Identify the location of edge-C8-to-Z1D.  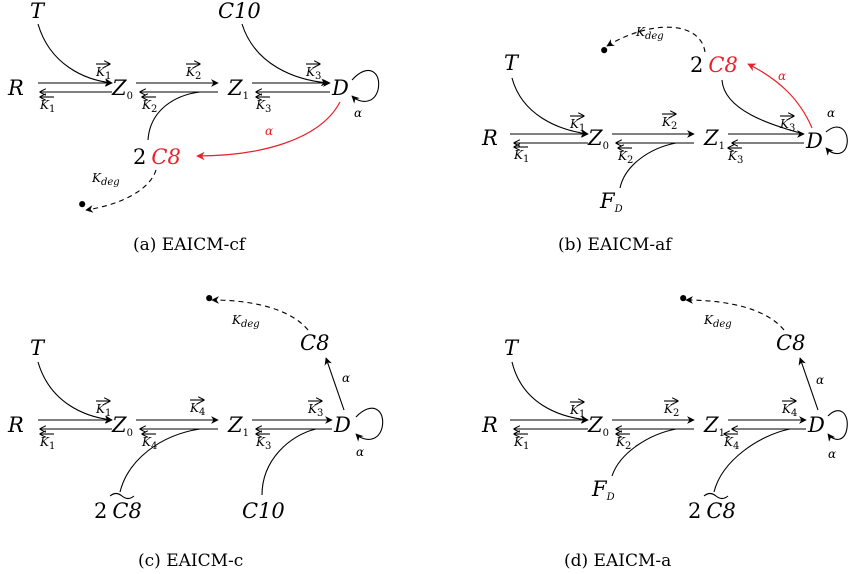
(763, 107).